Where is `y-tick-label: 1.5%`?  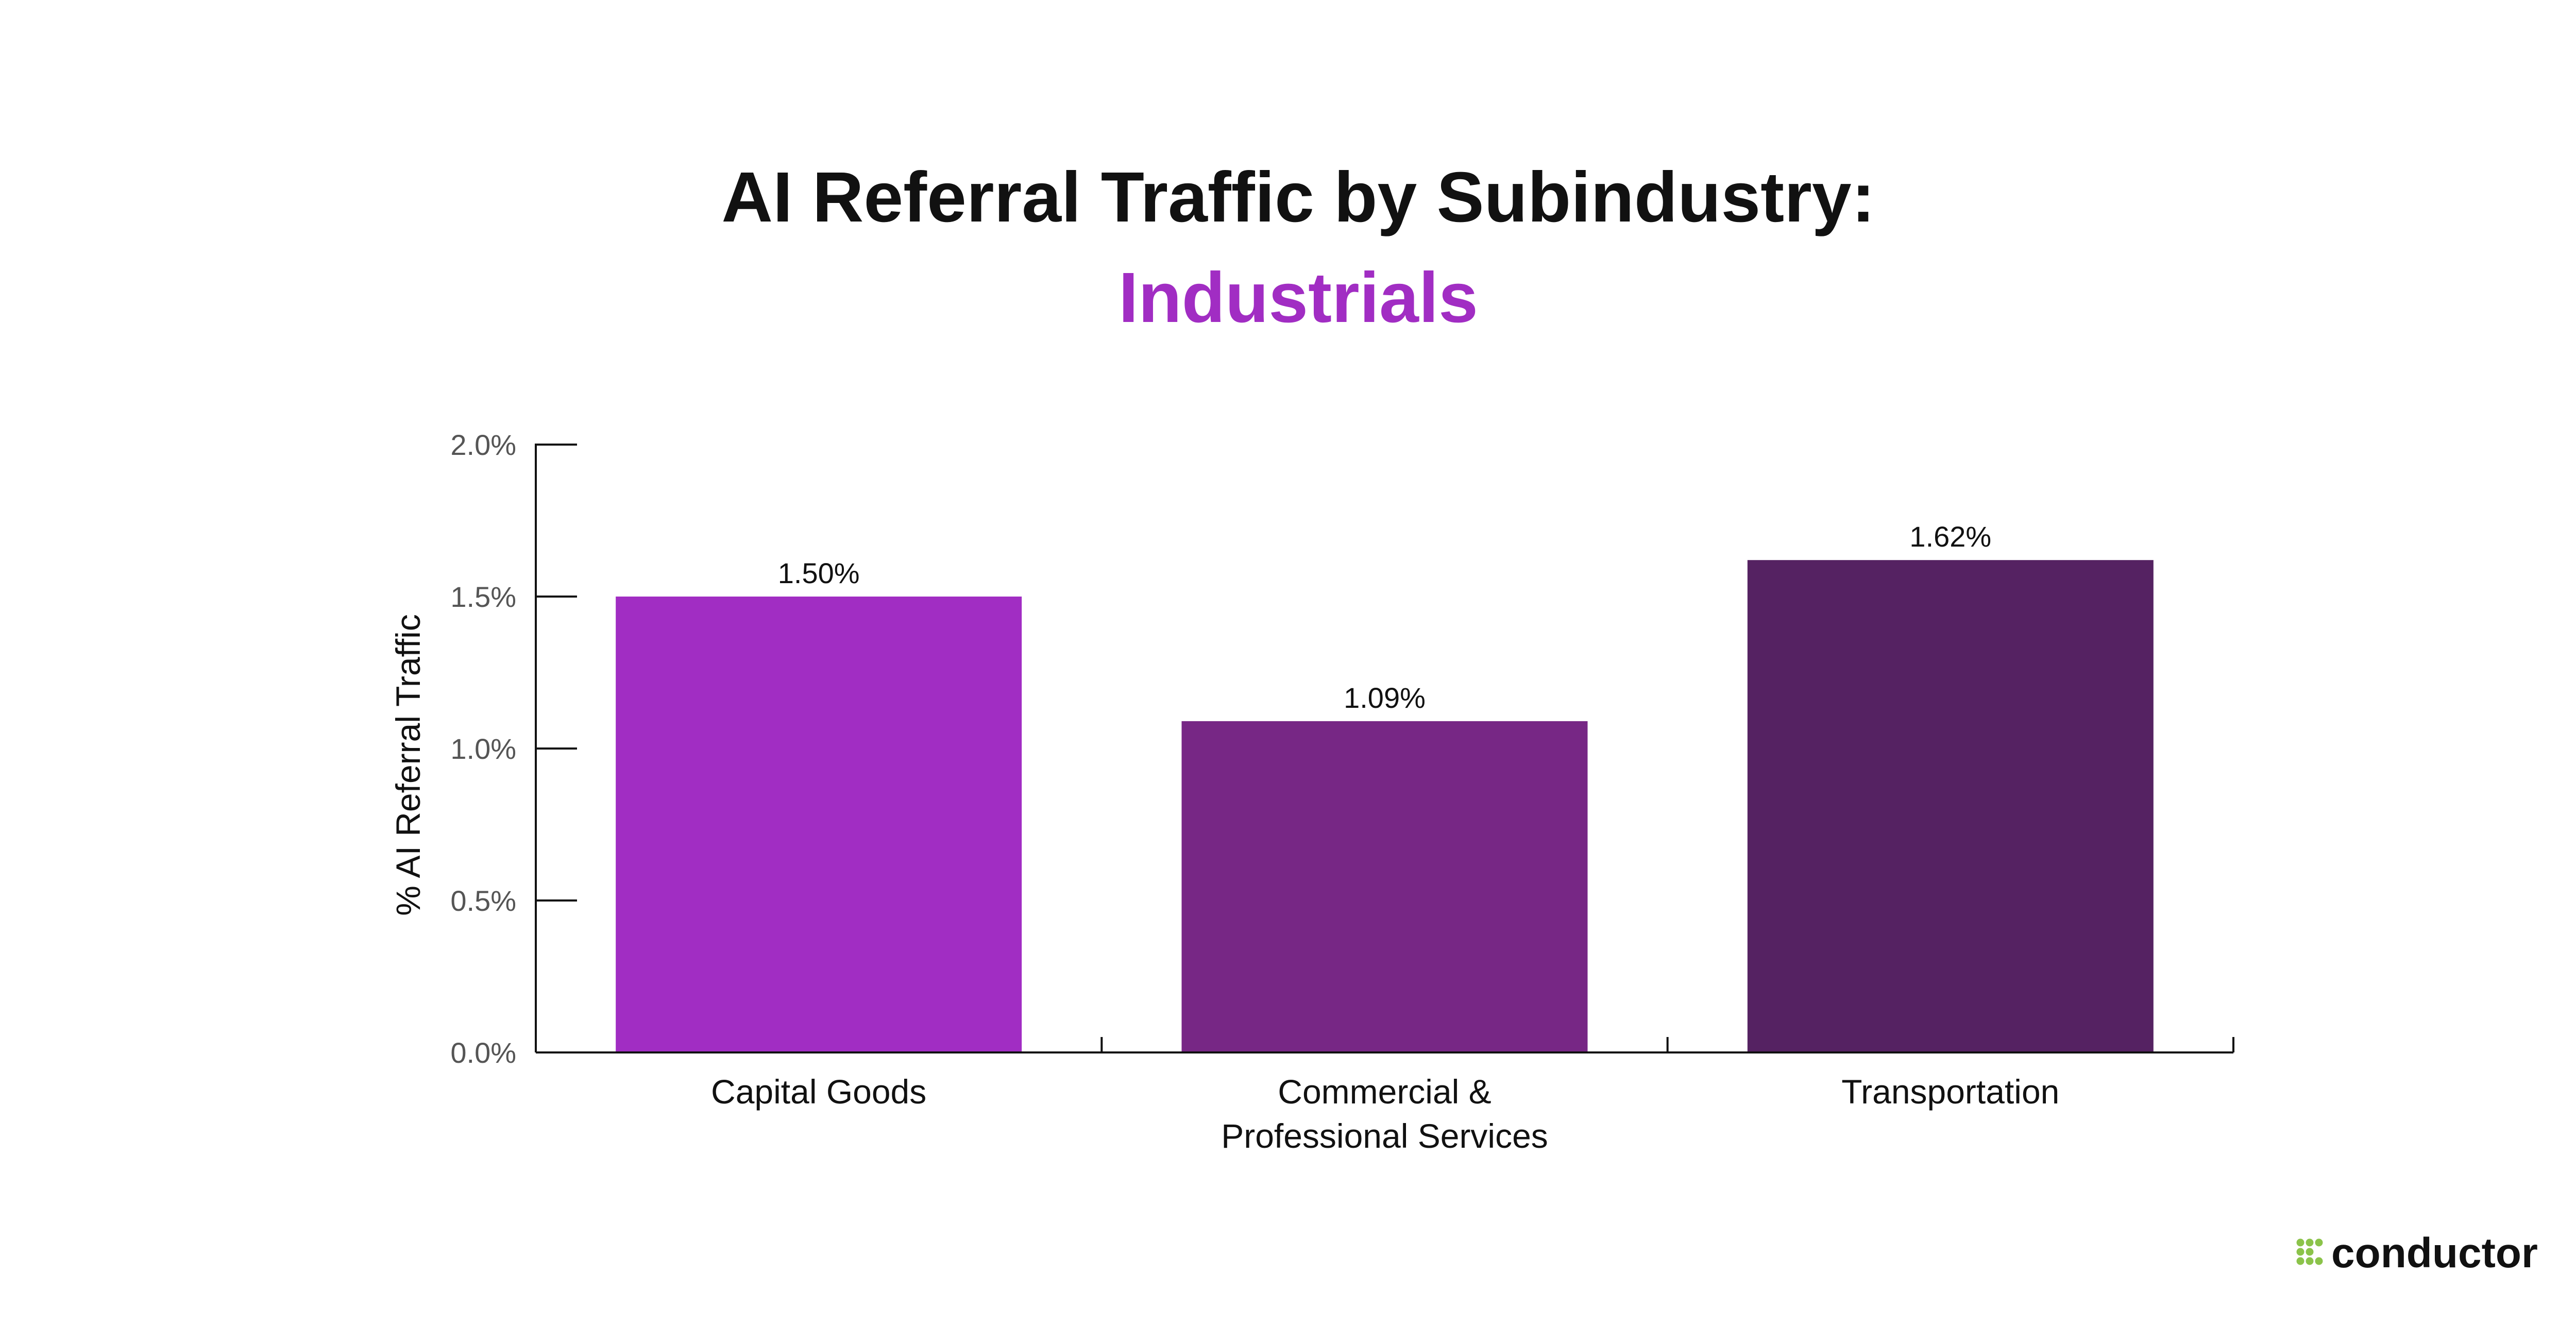 y-tick-label: 1.5% is located at coordinates (483, 597).